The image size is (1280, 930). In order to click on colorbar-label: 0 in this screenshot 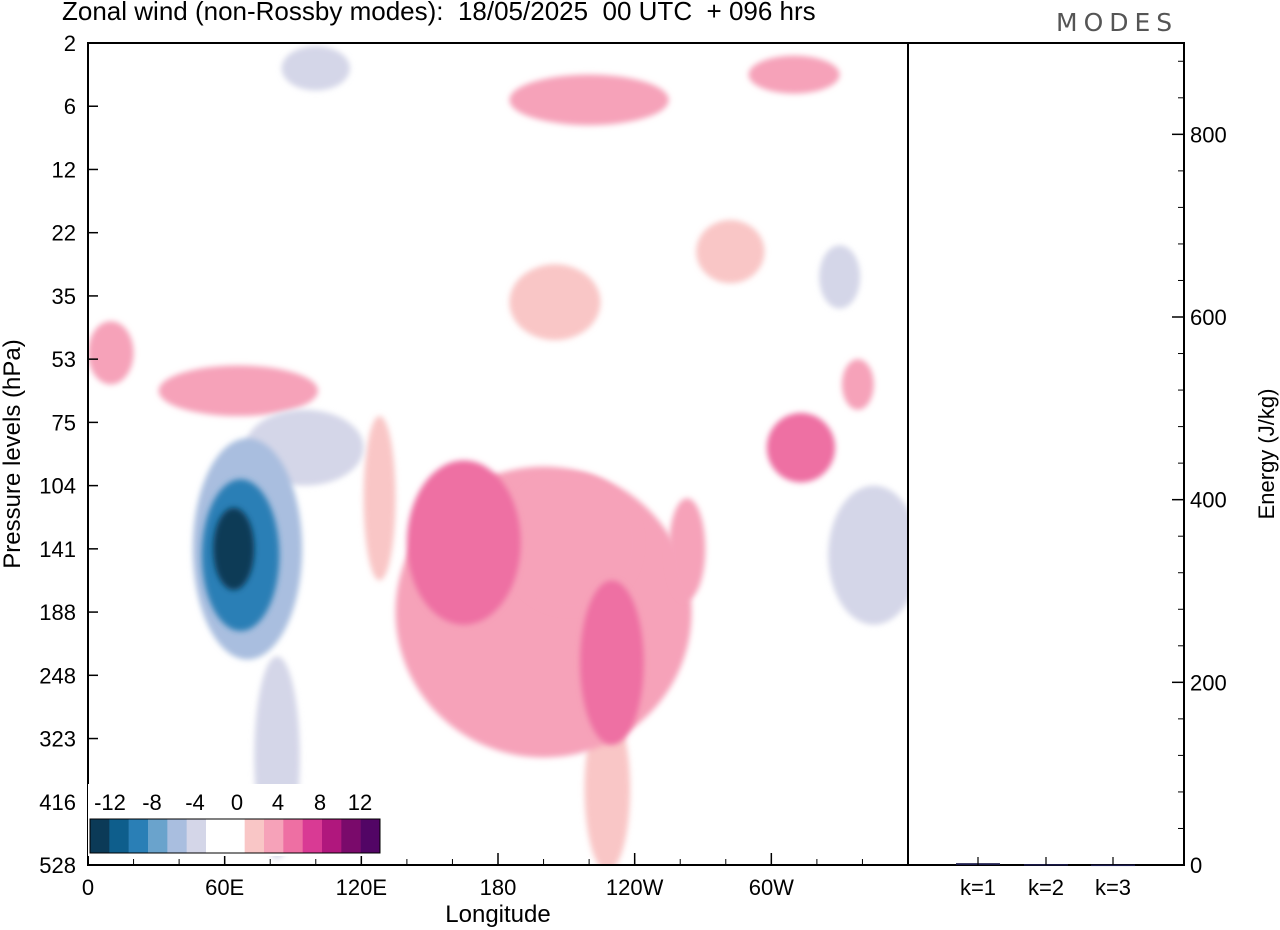, I will do `click(237, 802)`.